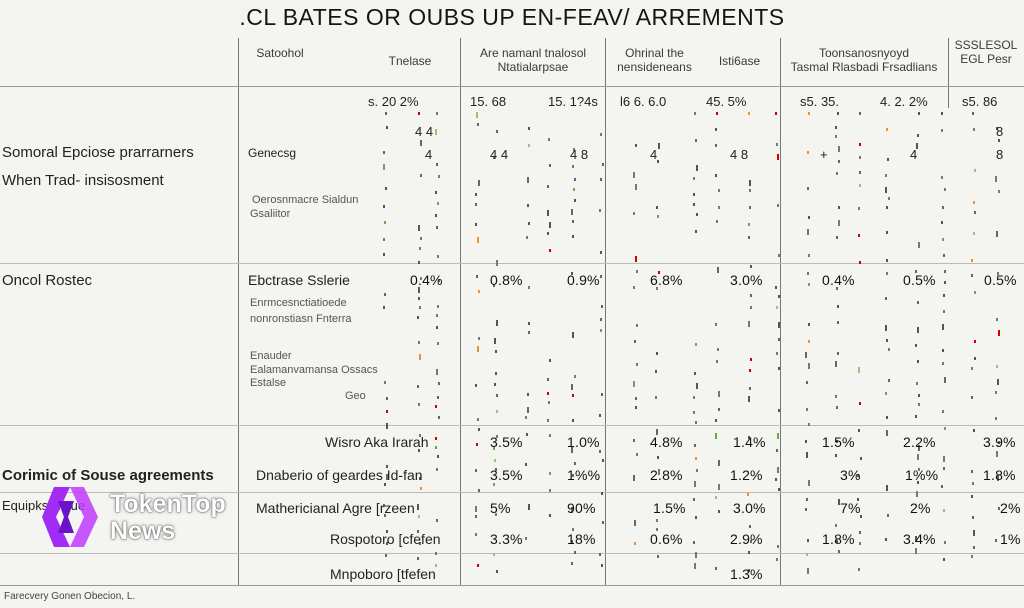 This screenshot has height=608, width=1024. Describe the element at coordinates (643, 101) in the screenshot. I see `top-value: l6 6. 6.0` at that location.